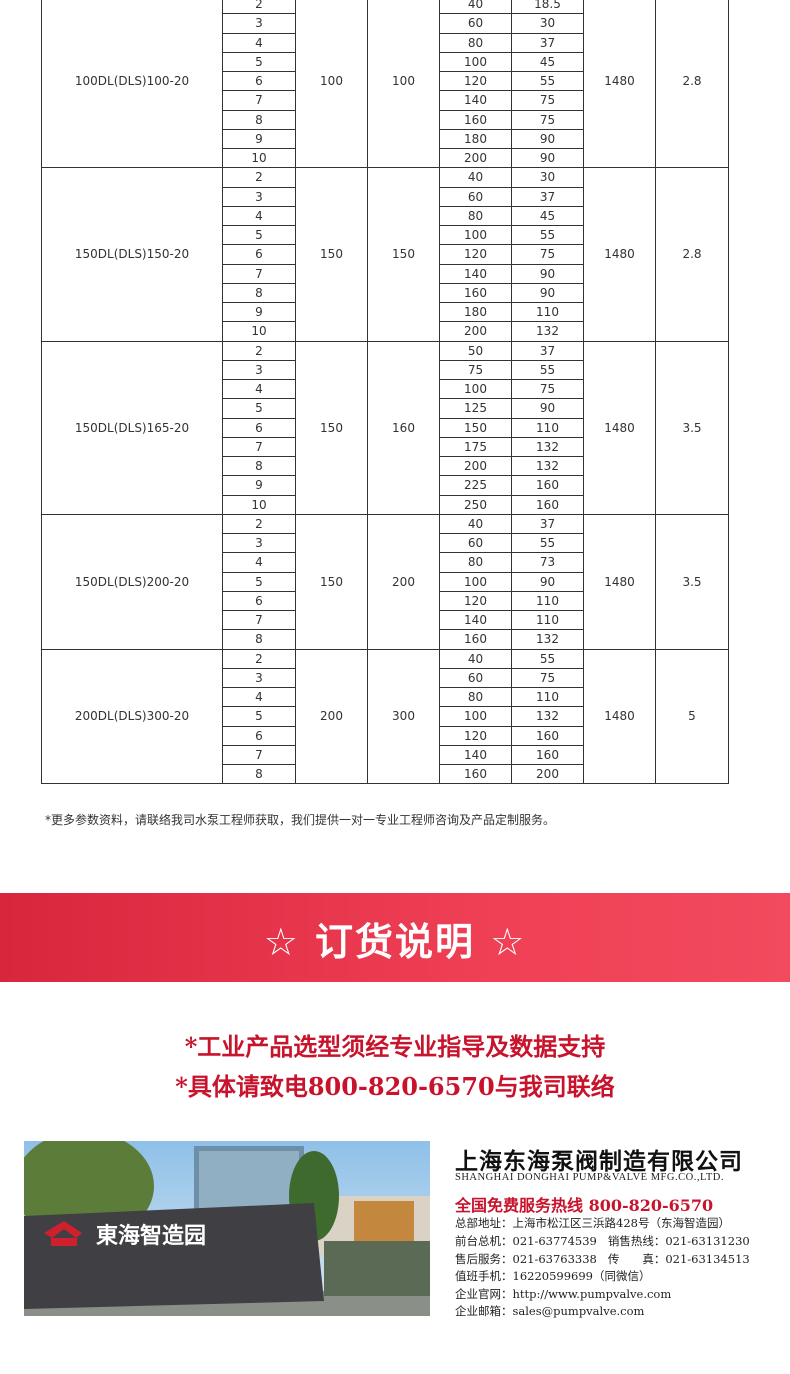 This screenshot has width=790, height=1374. Describe the element at coordinates (395, 1046) in the screenshot. I see `notice-line: *工业产品选型须经专业指导及数据支持` at that location.